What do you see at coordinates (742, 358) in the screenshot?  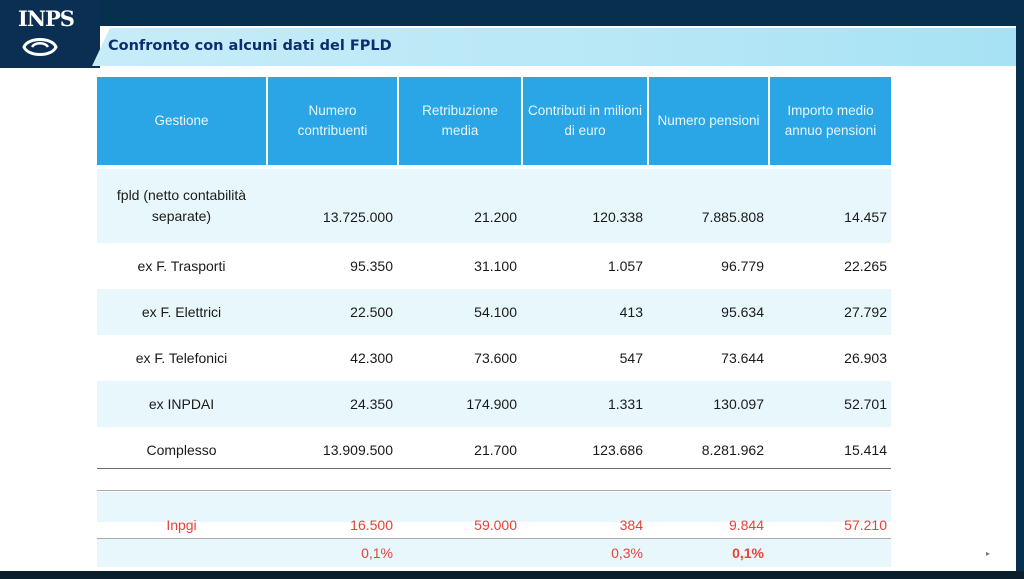 I see `table-cell: 73.644` at bounding box center [742, 358].